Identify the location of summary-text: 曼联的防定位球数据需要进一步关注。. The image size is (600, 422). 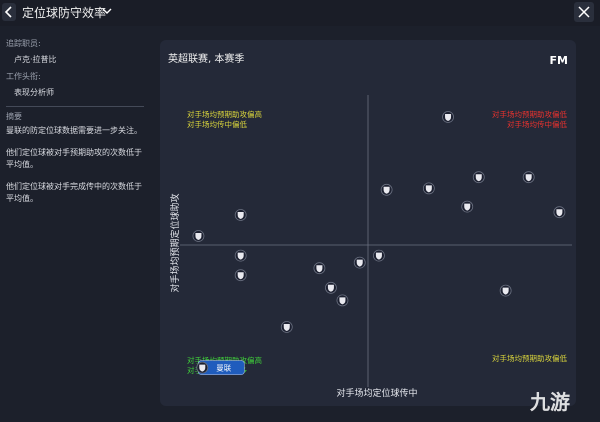
(74, 130).